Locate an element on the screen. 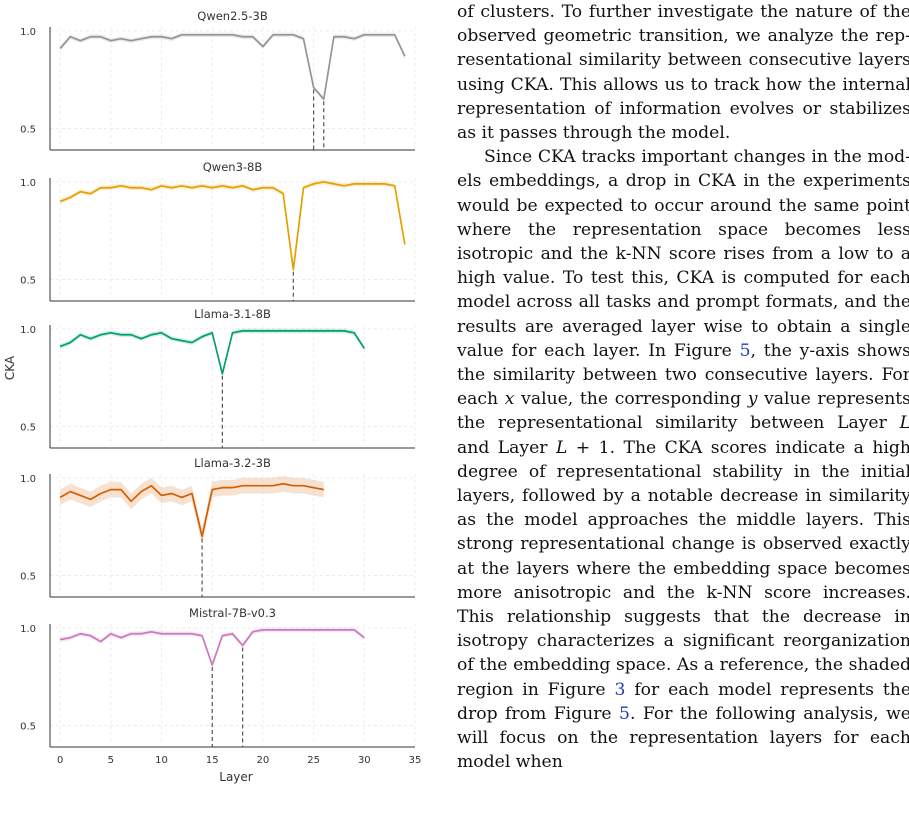  x-tick-label: 5 is located at coordinates (111, 760).